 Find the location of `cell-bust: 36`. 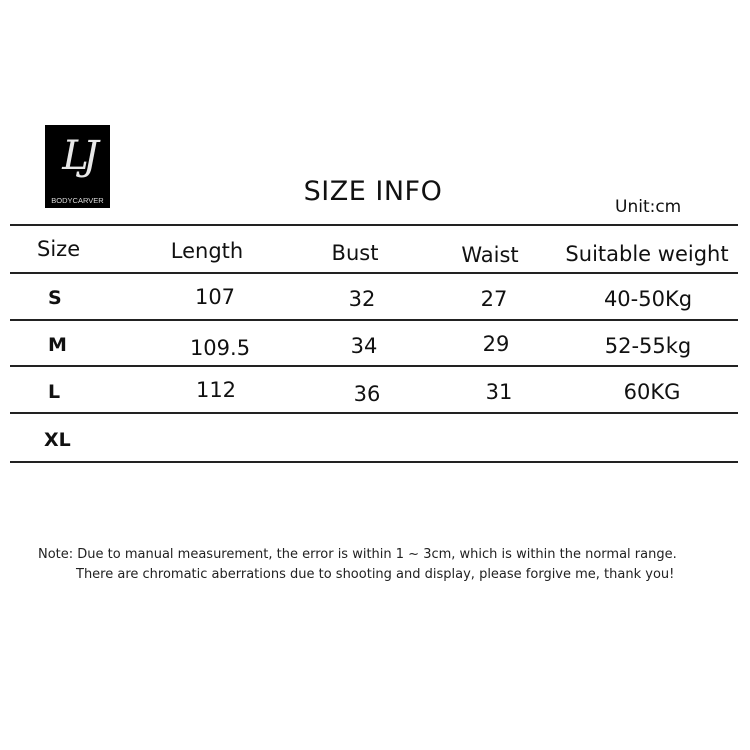

cell-bust: 36 is located at coordinates (367, 394).